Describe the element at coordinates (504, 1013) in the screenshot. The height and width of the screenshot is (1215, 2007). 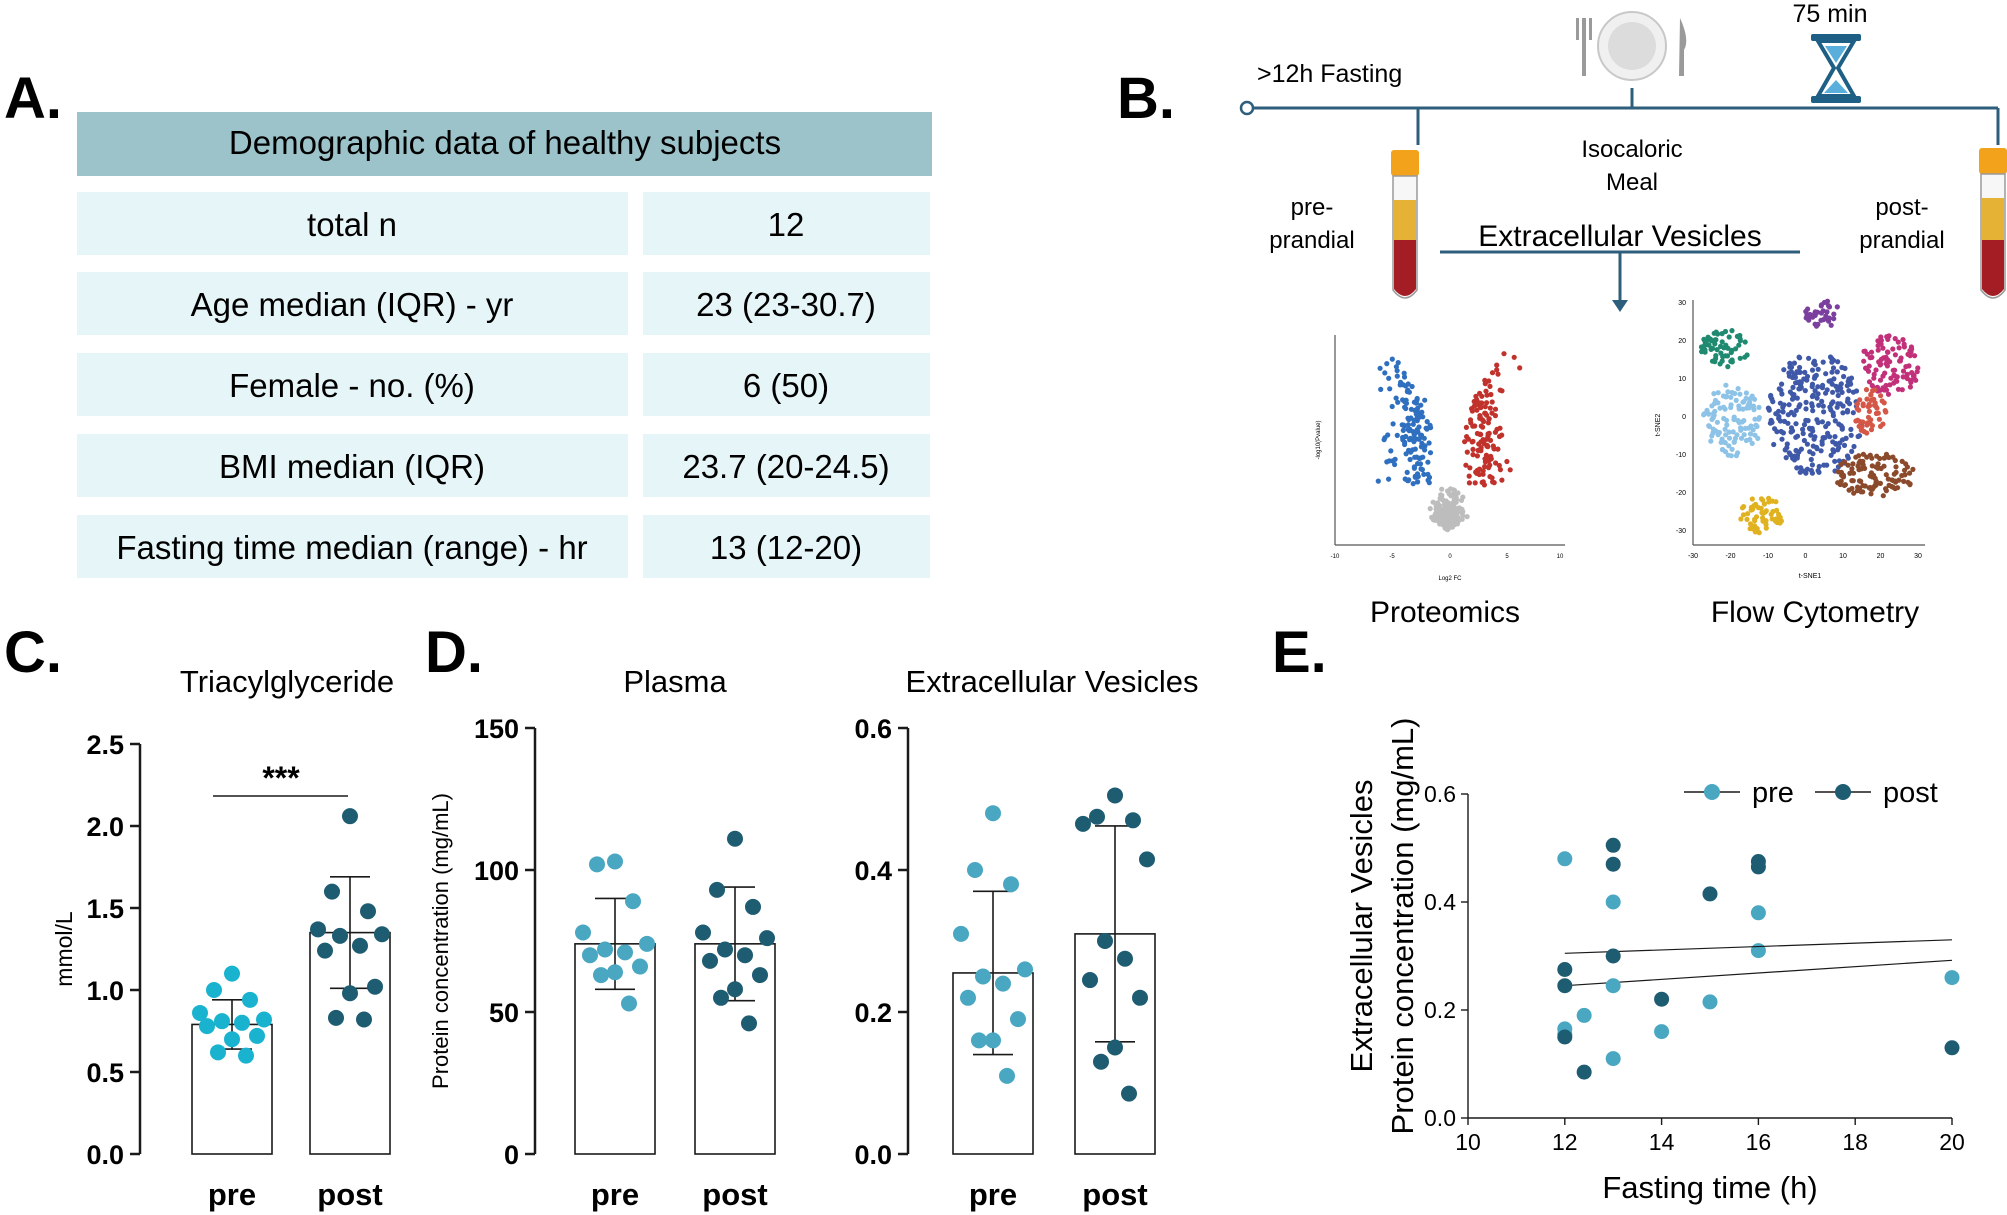
I see `y-tick-label: 50` at that location.